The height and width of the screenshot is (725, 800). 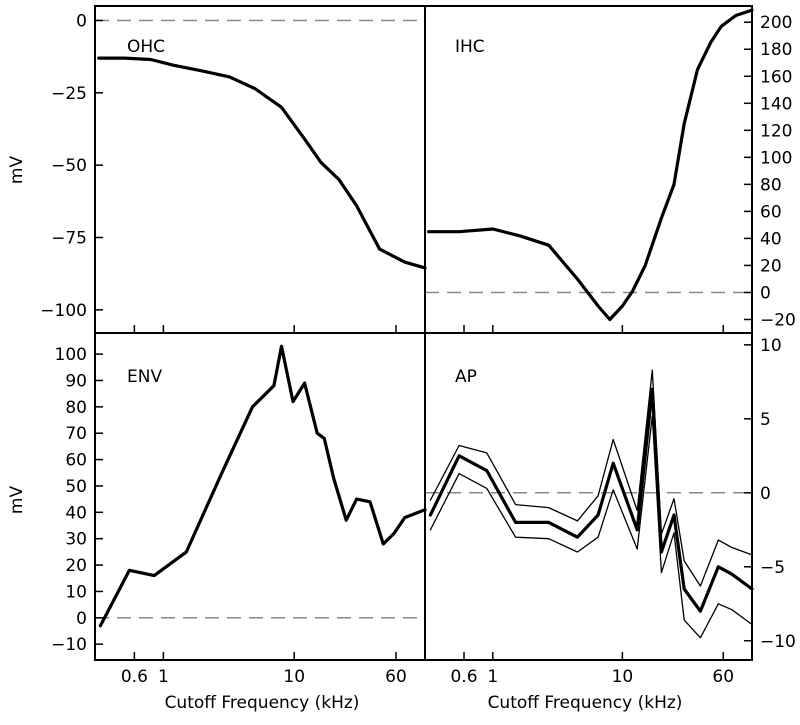 I want to click on x-axis-title-right: Cutoff Frequency (kHz), so click(x=585, y=703).